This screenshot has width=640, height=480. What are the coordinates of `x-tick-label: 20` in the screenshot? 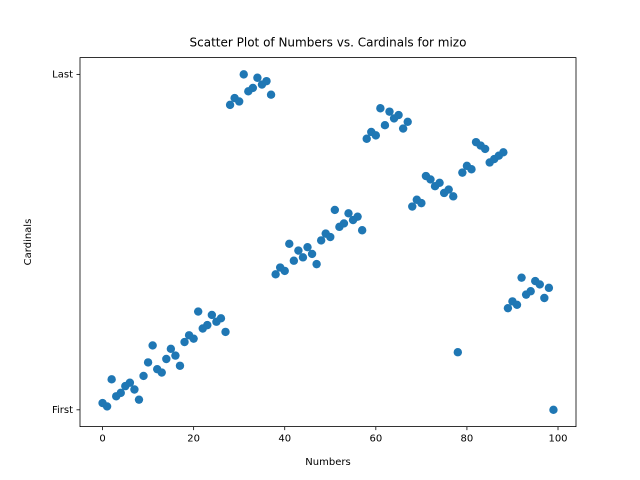 It's located at (193, 439).